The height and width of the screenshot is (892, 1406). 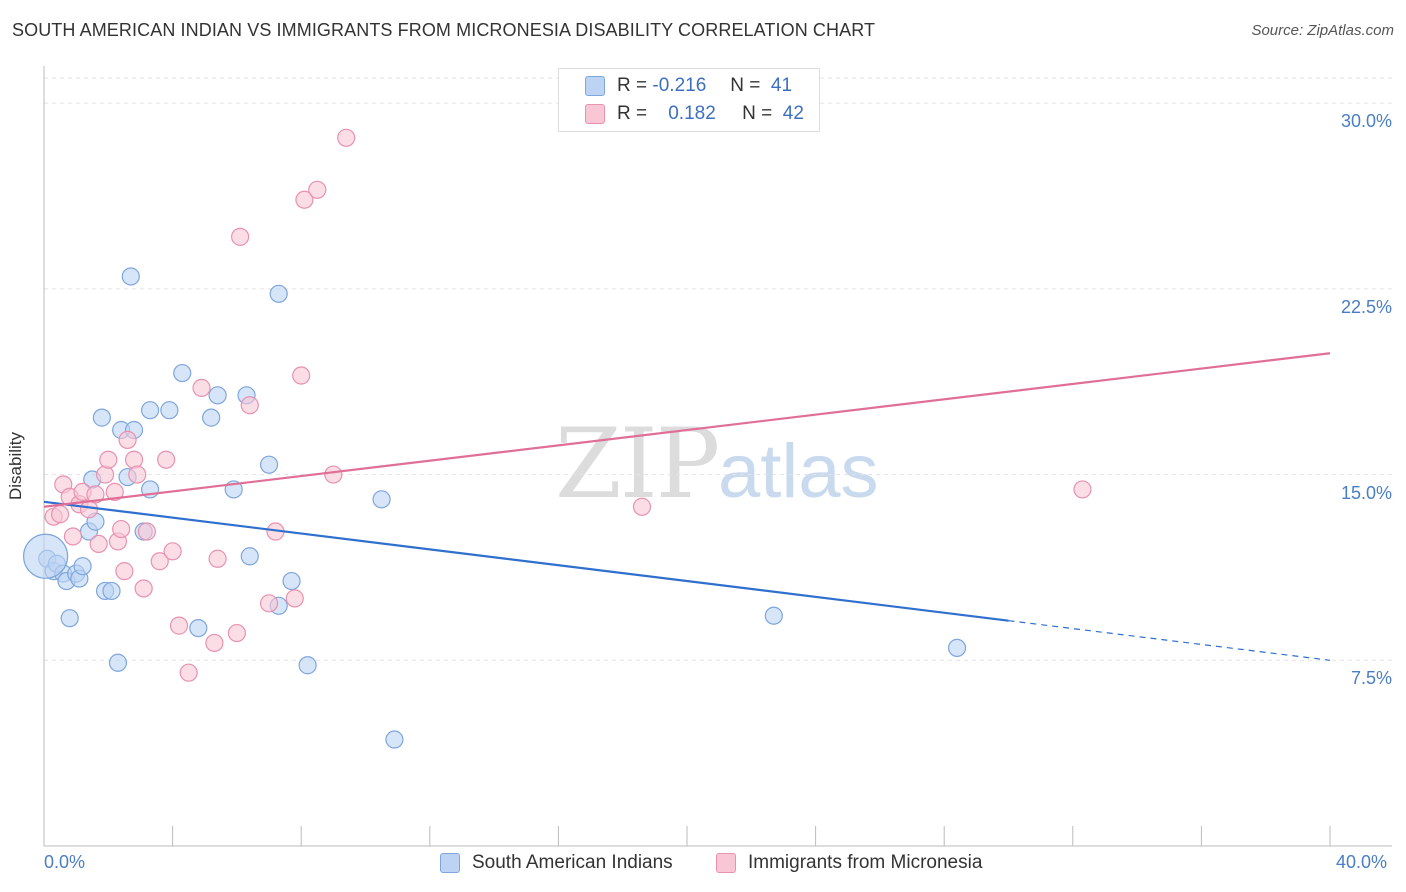 What do you see at coordinates (689, 100) in the screenshot?
I see `correlation-legend: R = -0.216 N = 41 R = 0.182 N = 42` at bounding box center [689, 100].